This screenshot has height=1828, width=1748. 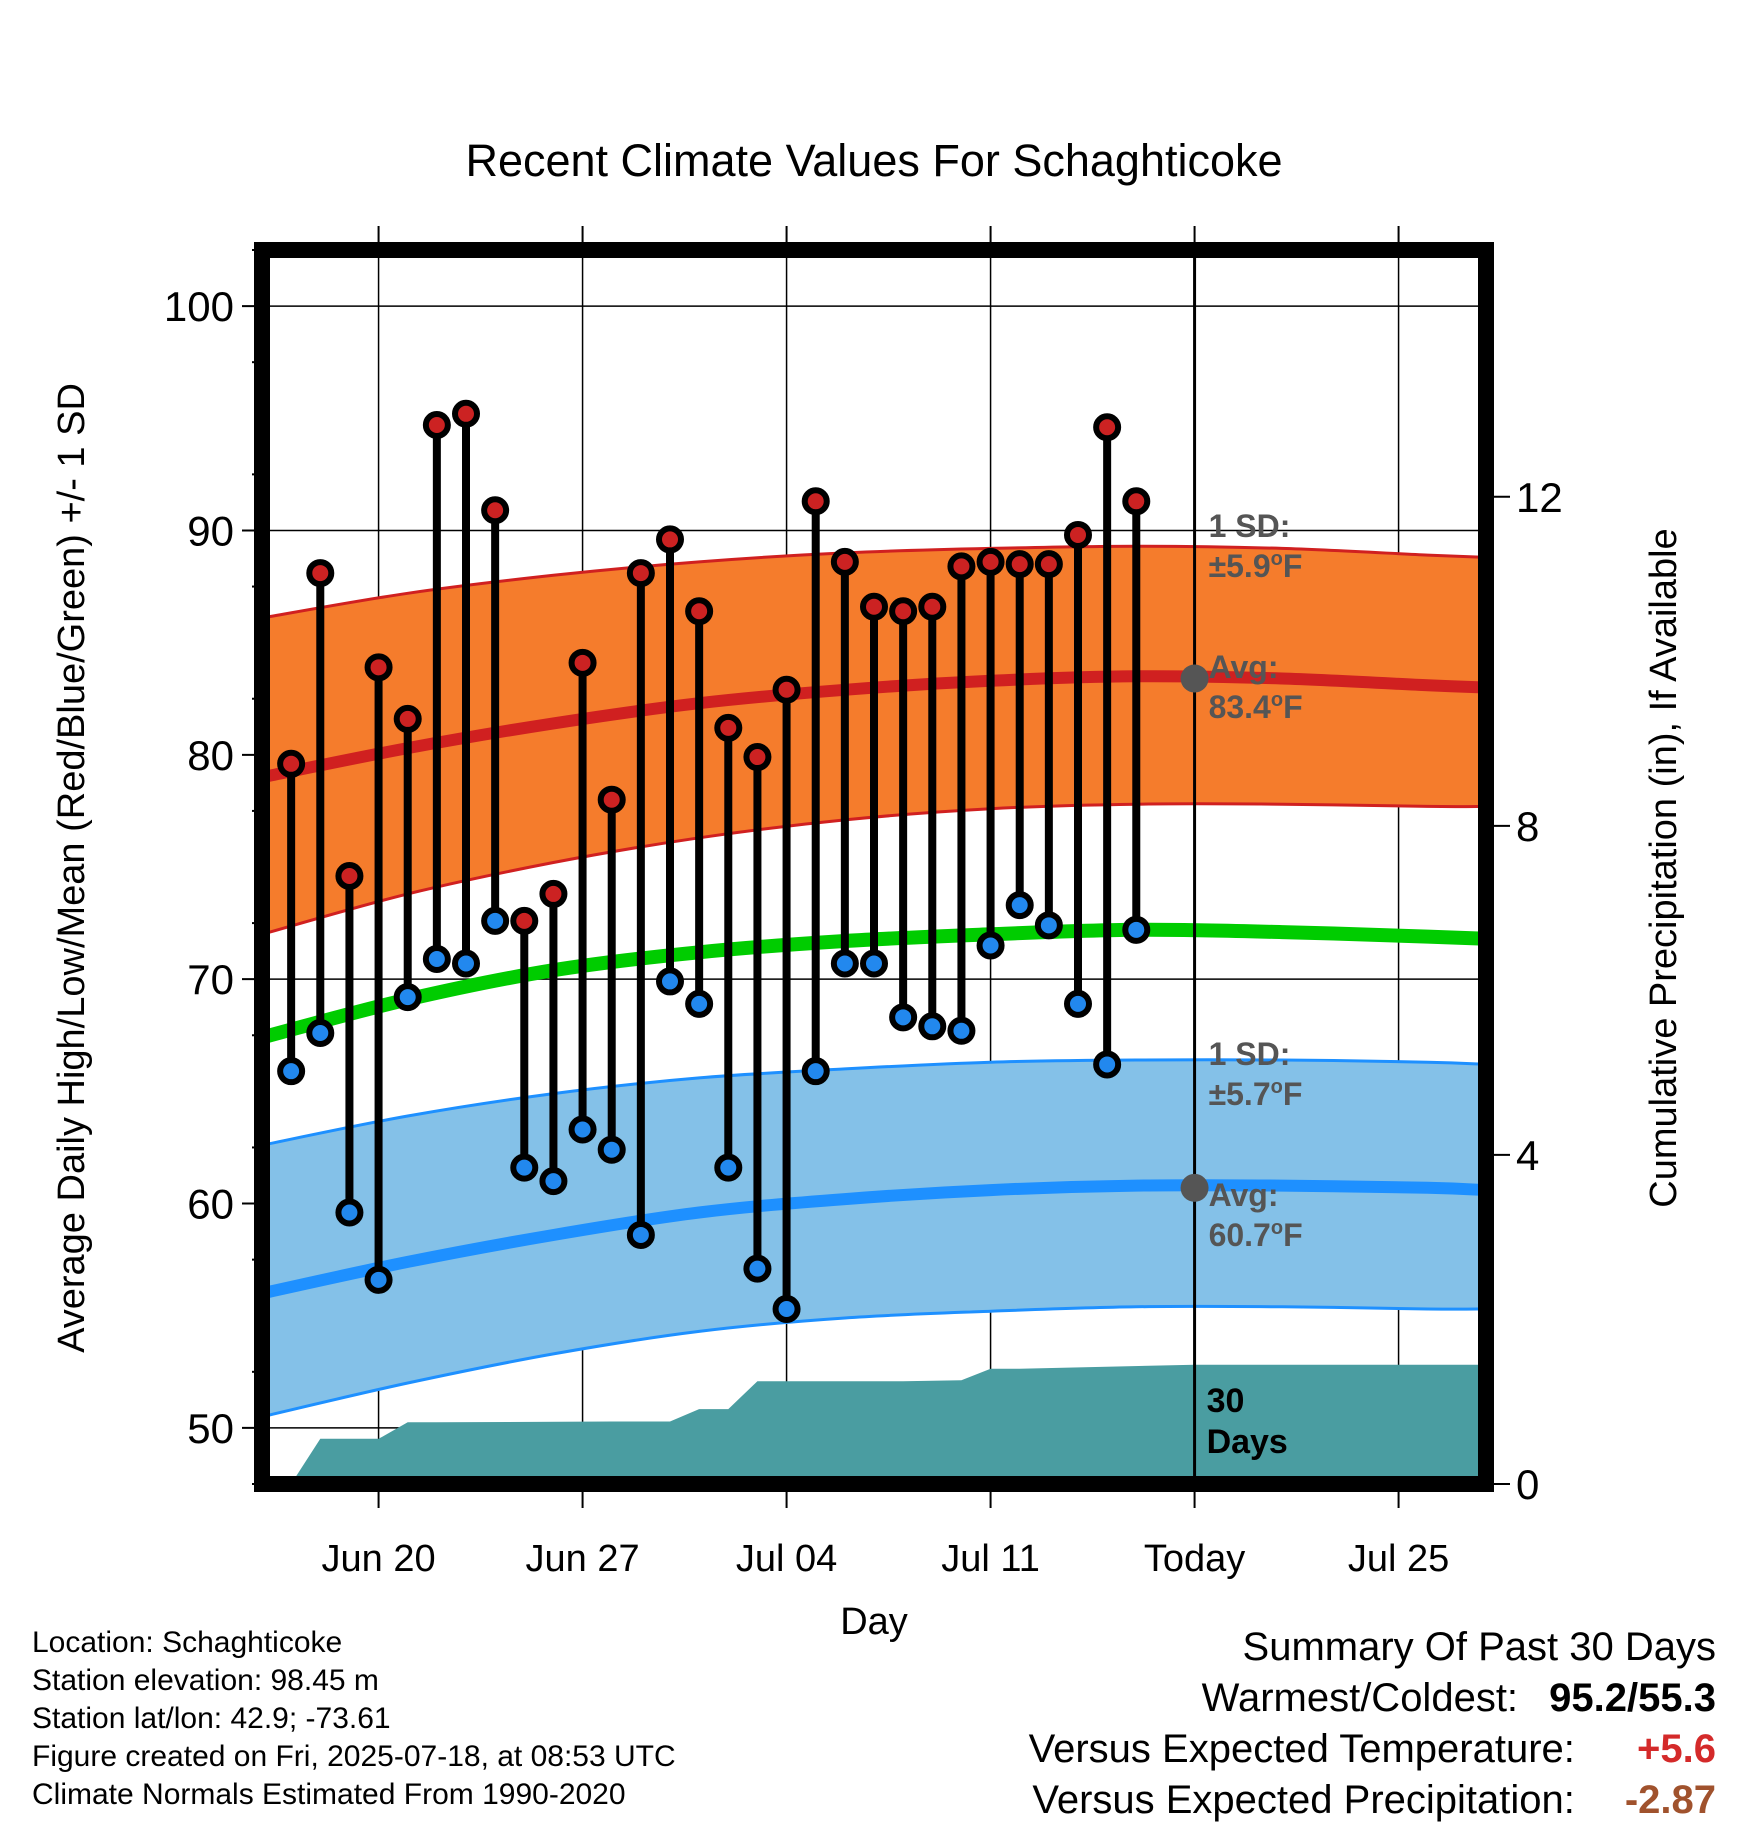 I want to click on y-tick-label: 60, so click(x=210, y=1204).